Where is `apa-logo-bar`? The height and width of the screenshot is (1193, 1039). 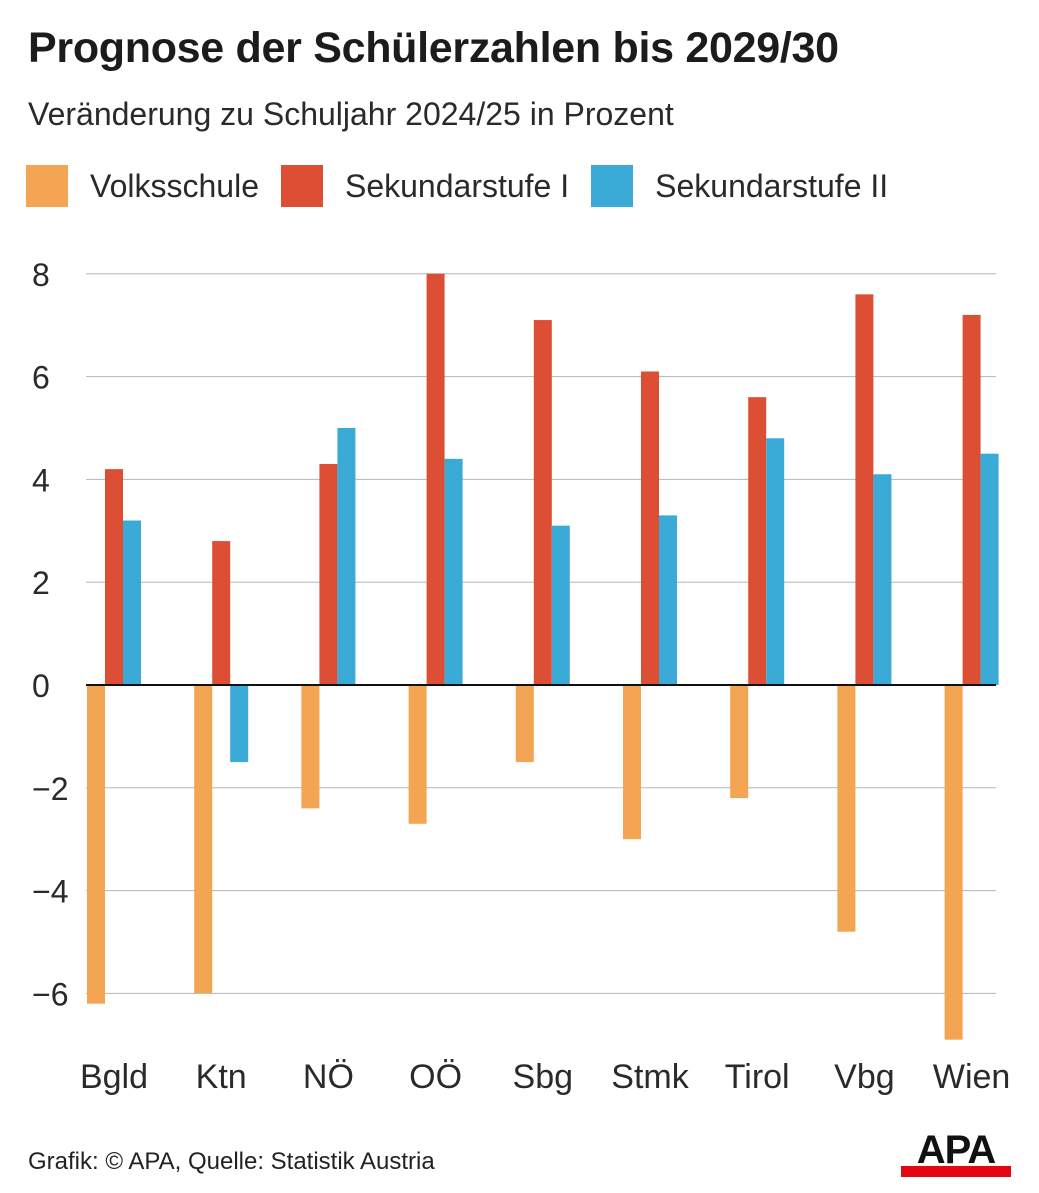
apa-logo-bar is located at coordinates (956, 1171).